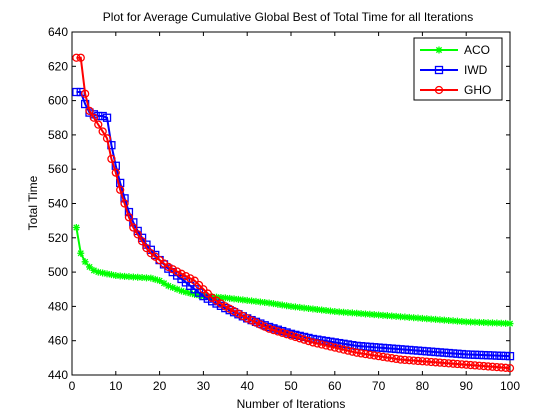 The height and width of the screenshot is (420, 560). Describe the element at coordinates (467, 386) in the screenshot. I see `x-tick-label: 90` at that location.